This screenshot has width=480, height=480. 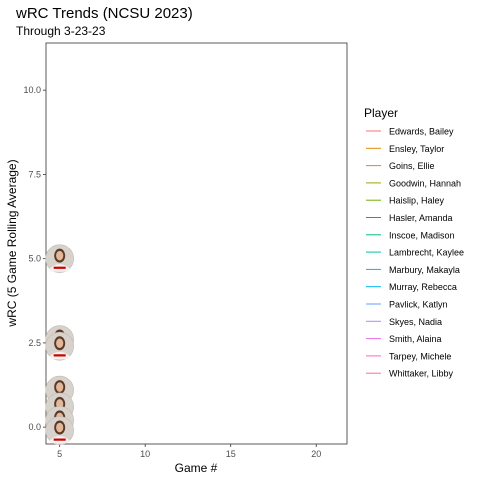 What do you see at coordinates (34, 427) in the screenshot?
I see `y-tick-label: 0.0` at bounding box center [34, 427].